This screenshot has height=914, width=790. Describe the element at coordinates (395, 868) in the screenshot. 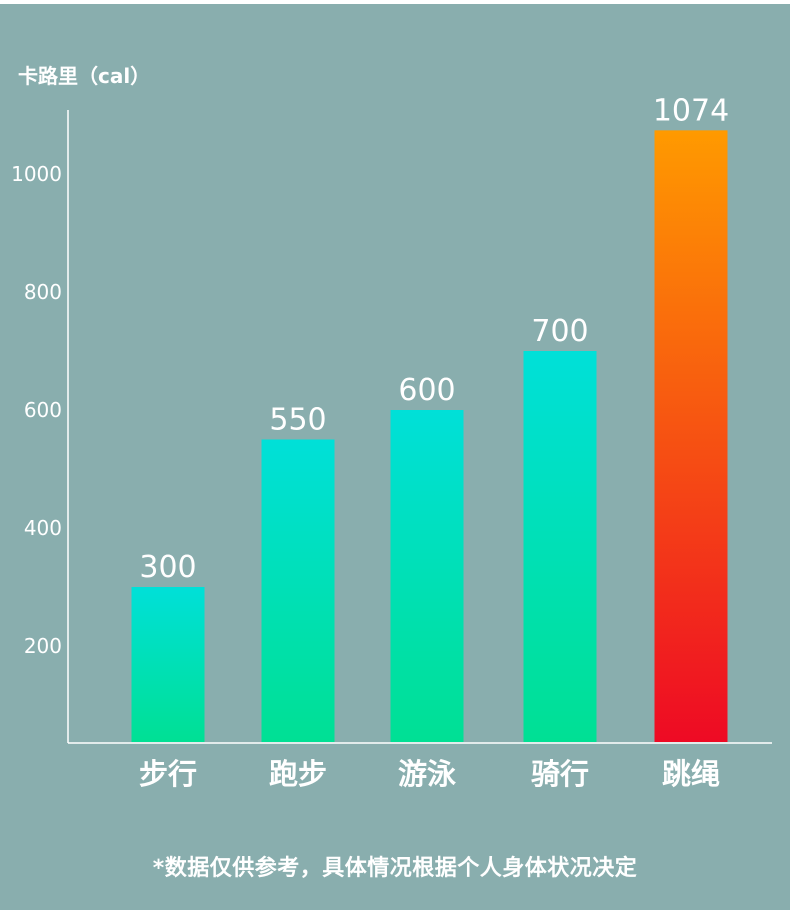

I see `footnote: *数据仅供参考，具体情况根据个人身体状况决定` at that location.